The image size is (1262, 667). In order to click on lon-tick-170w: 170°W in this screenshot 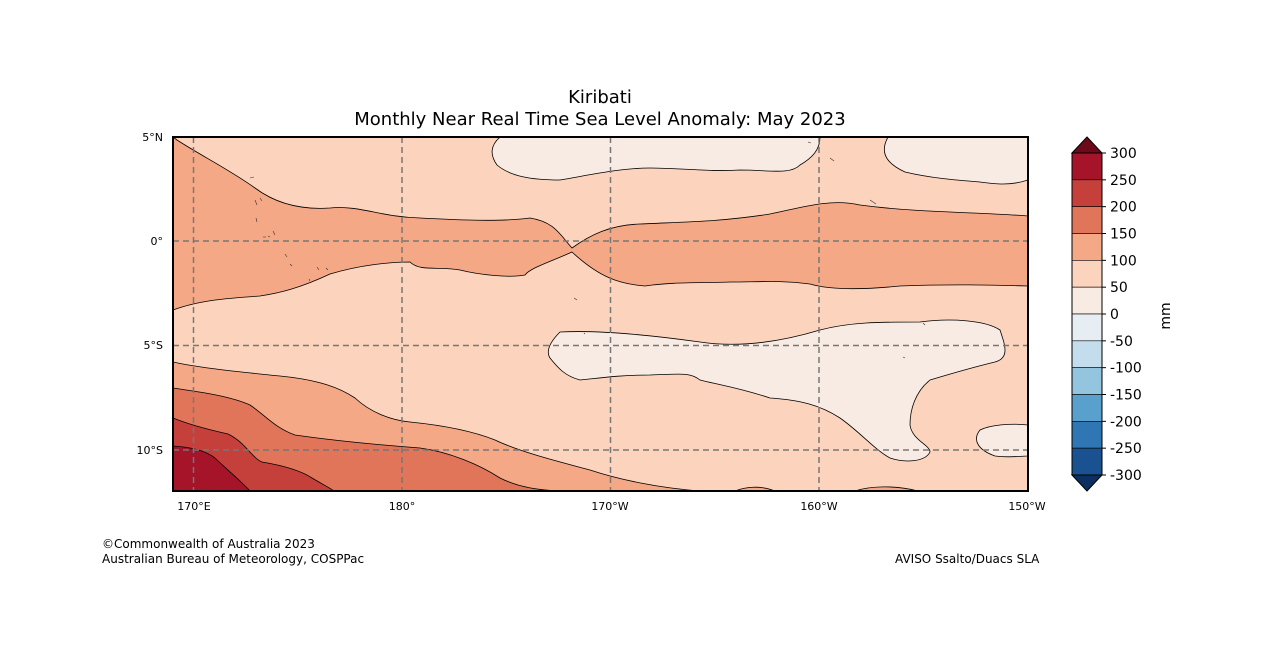, I will do `click(609, 506)`.